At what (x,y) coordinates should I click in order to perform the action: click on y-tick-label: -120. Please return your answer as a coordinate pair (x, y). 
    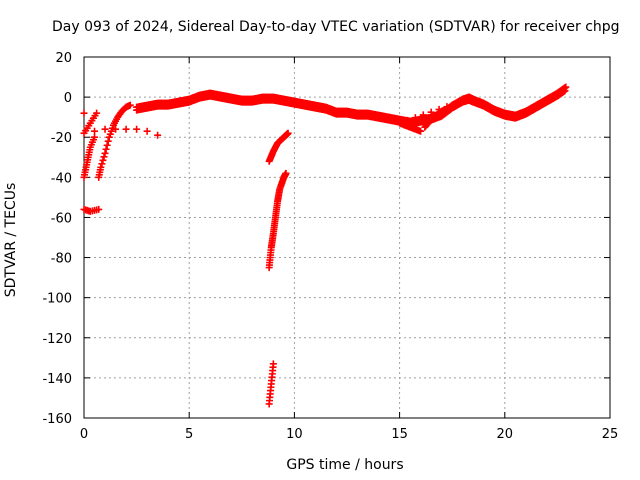
    Looking at the image, I should click on (57, 339).